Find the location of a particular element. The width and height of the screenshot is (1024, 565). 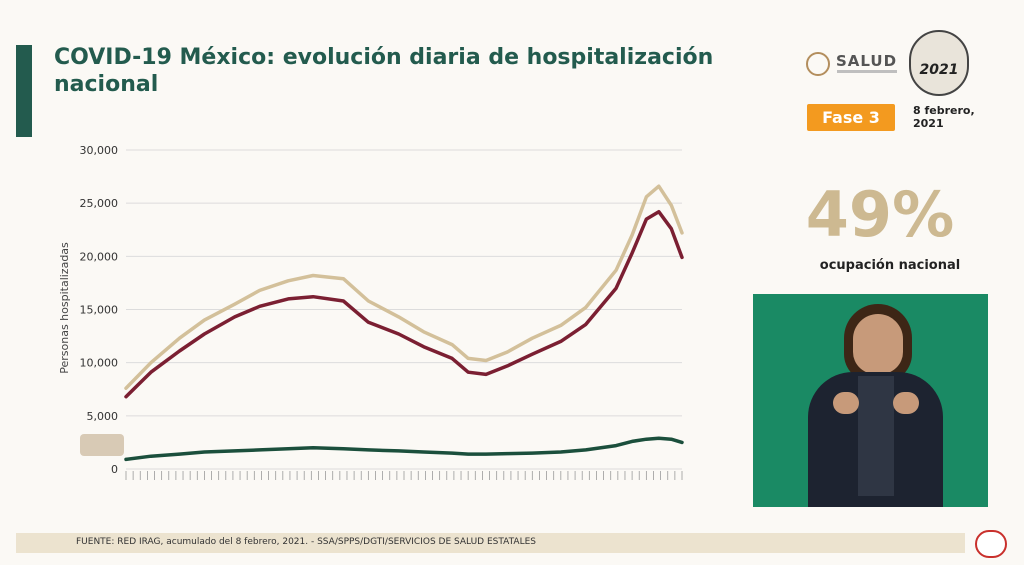

y-axis-ticks: 0 5,000 10,000 15,000 20,000 25,000 30,000 is located at coordinates (99, 310).